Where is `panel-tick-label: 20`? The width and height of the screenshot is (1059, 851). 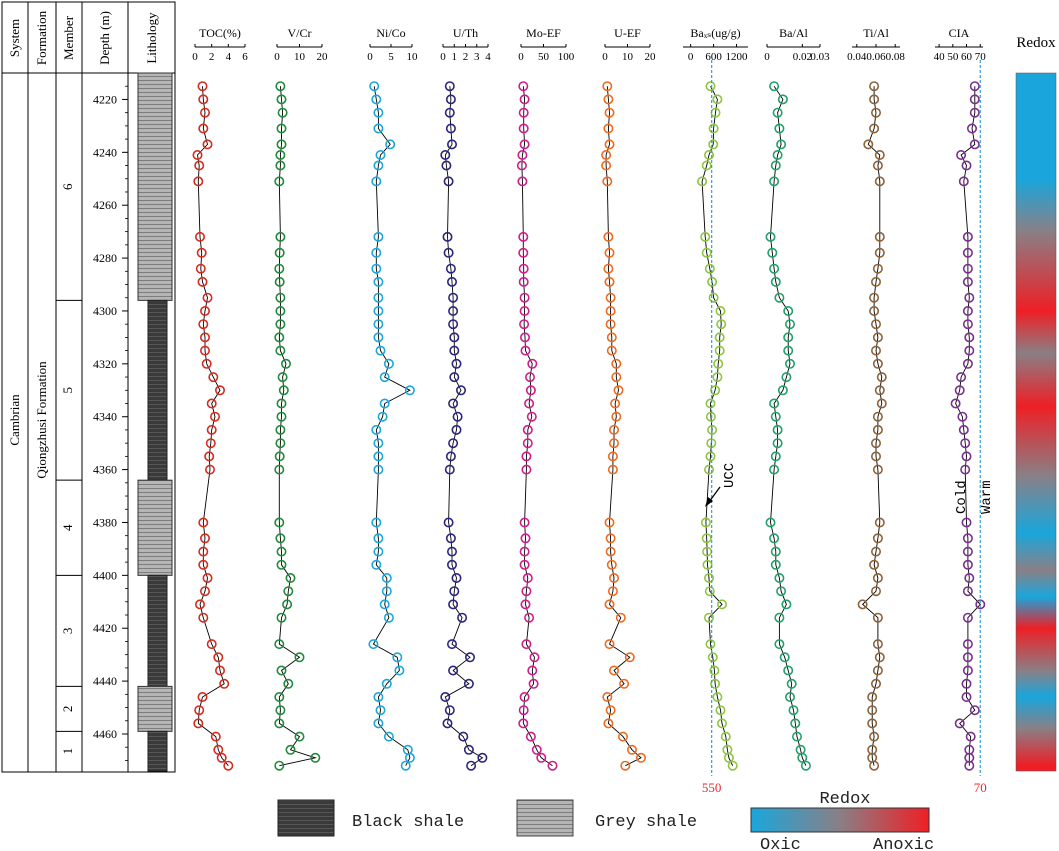 panel-tick-label: 20 is located at coordinates (323, 57).